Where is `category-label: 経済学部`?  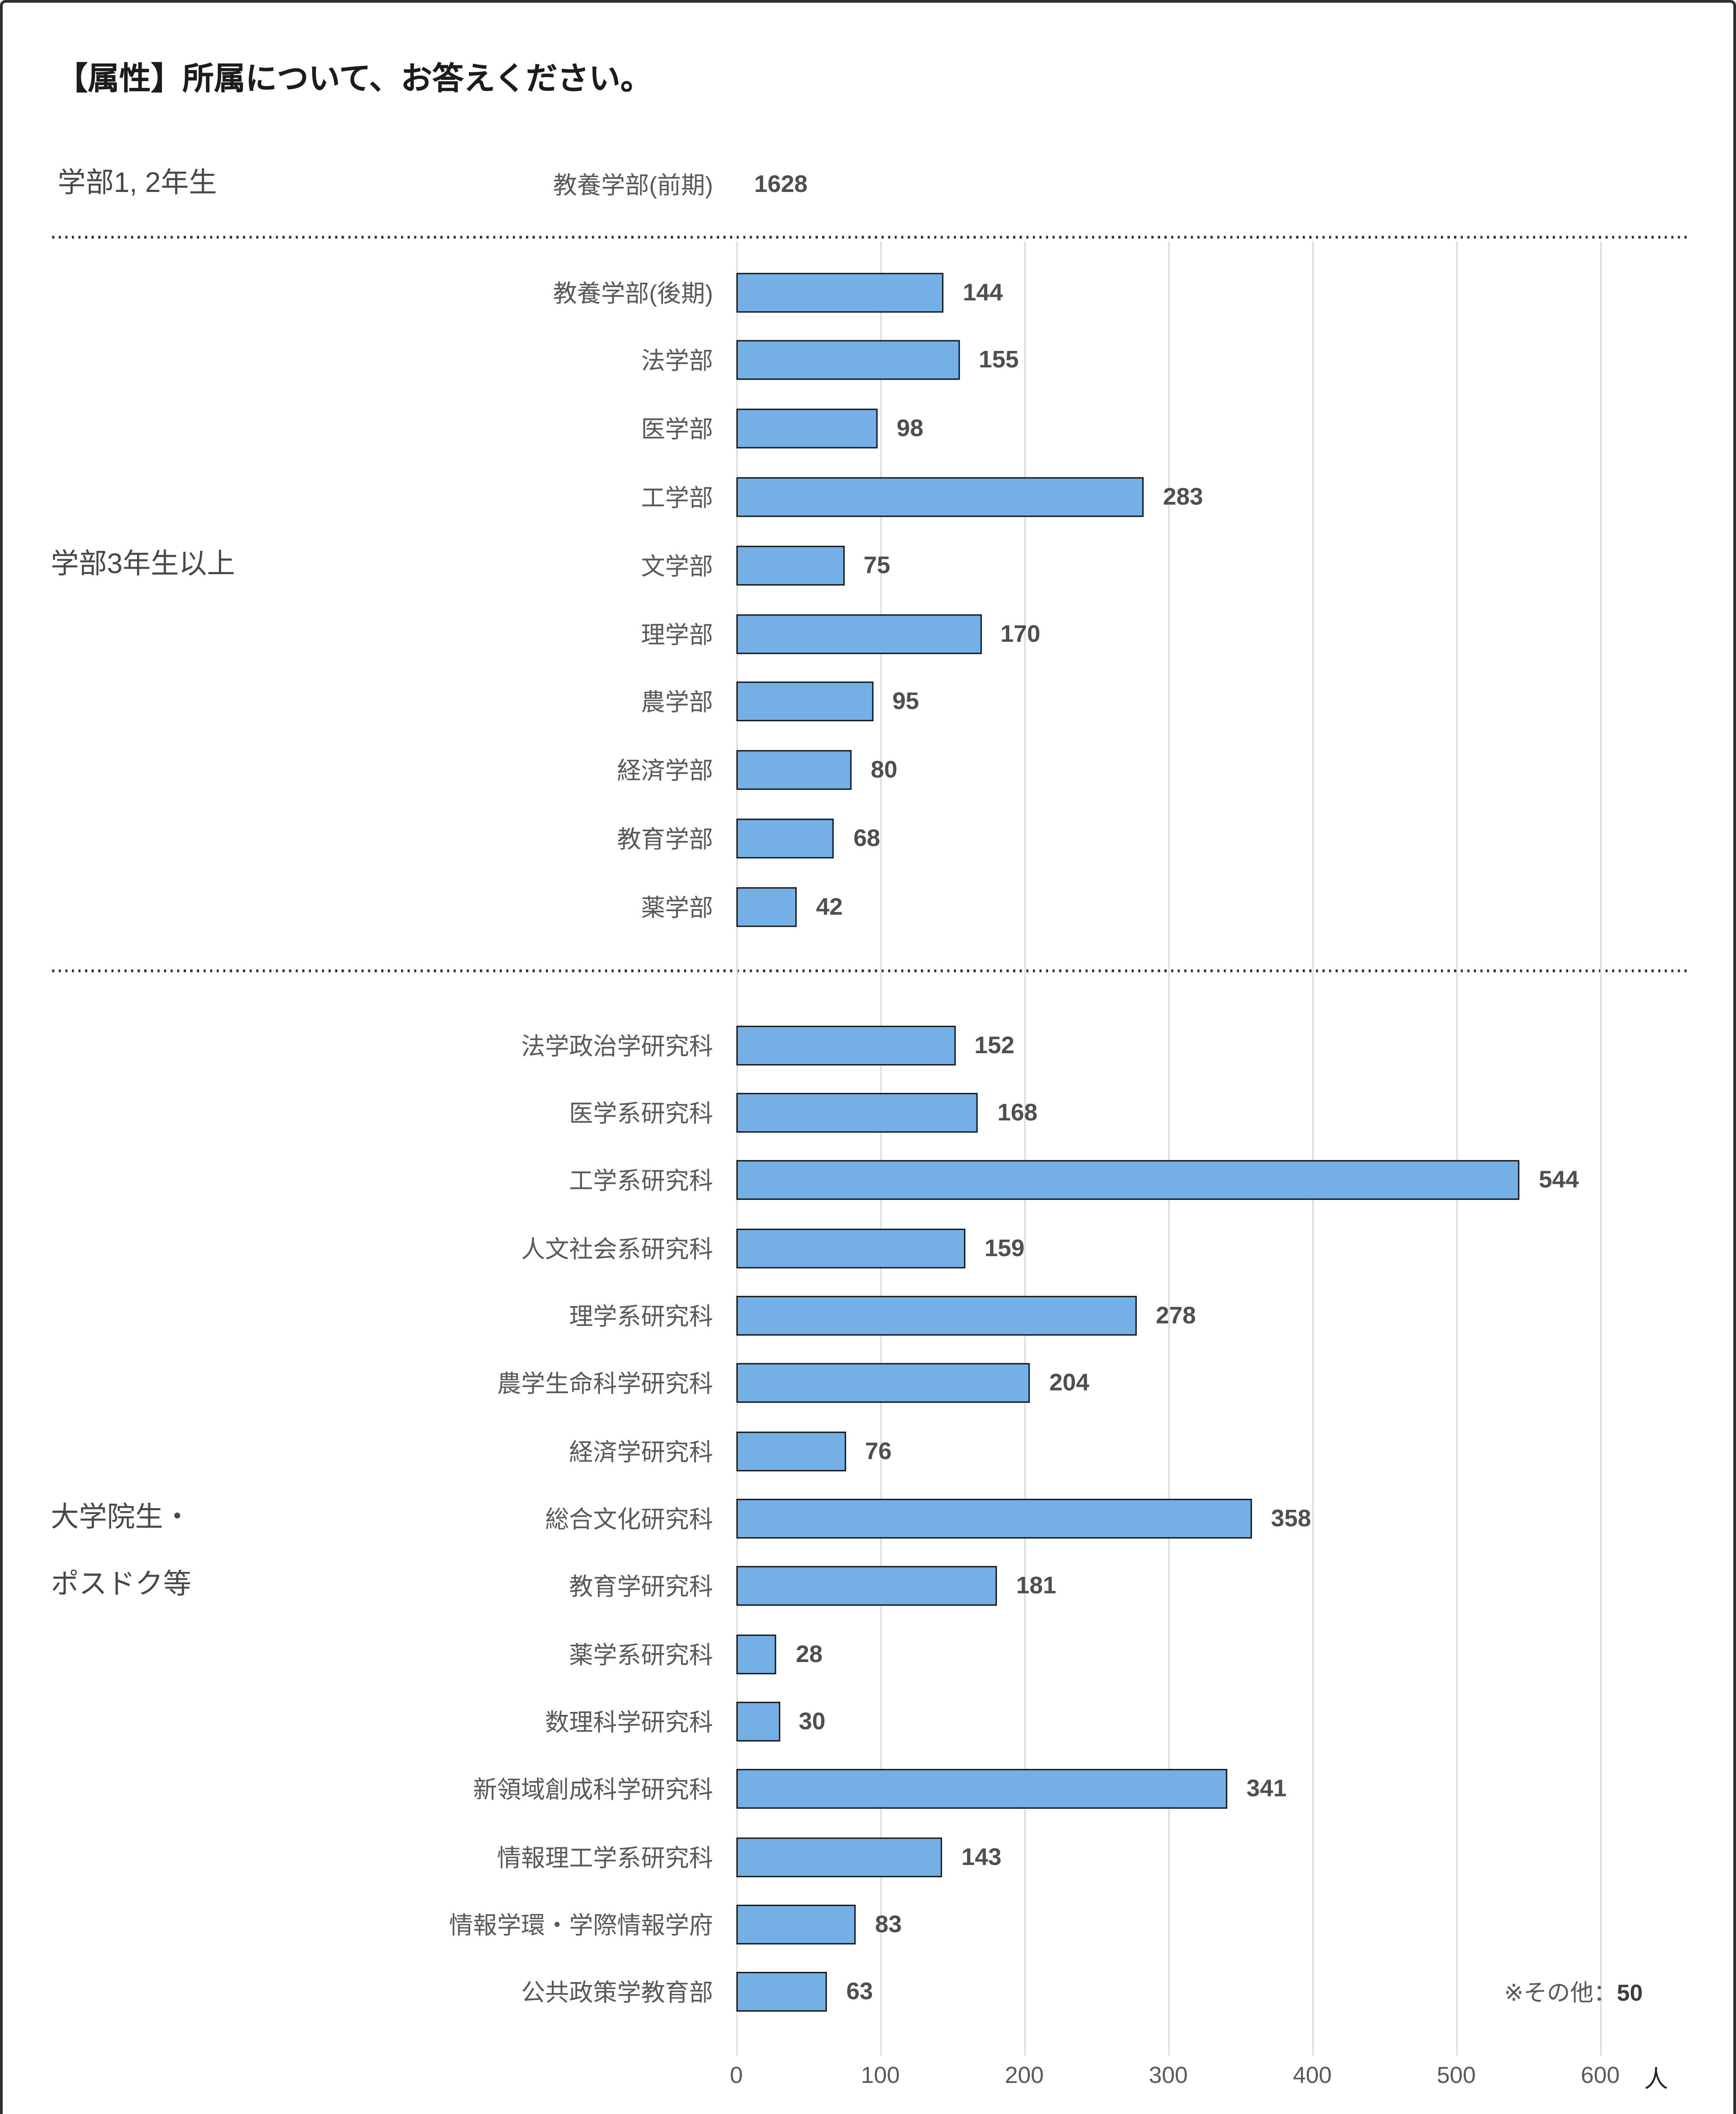
category-label: 経済学部 is located at coordinates (665, 771).